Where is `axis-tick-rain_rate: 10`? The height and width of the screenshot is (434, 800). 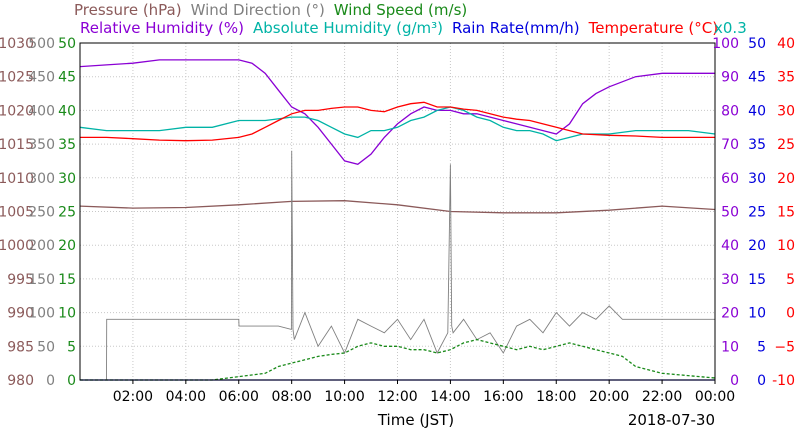
axis-tick-rain_rate: 10 is located at coordinates (757, 314).